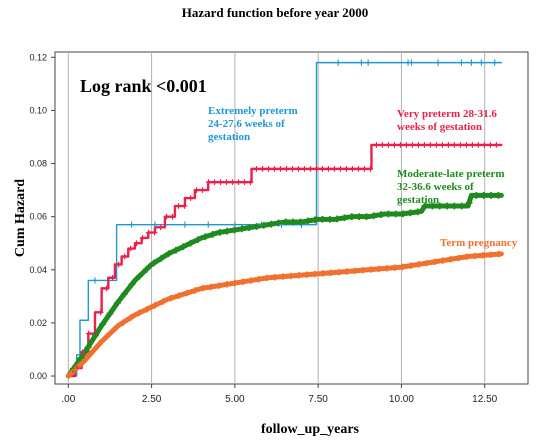 This screenshot has height=444, width=550. What do you see at coordinates (229, 137) in the screenshot?
I see `series-label-line-1: gestation` at bounding box center [229, 137].